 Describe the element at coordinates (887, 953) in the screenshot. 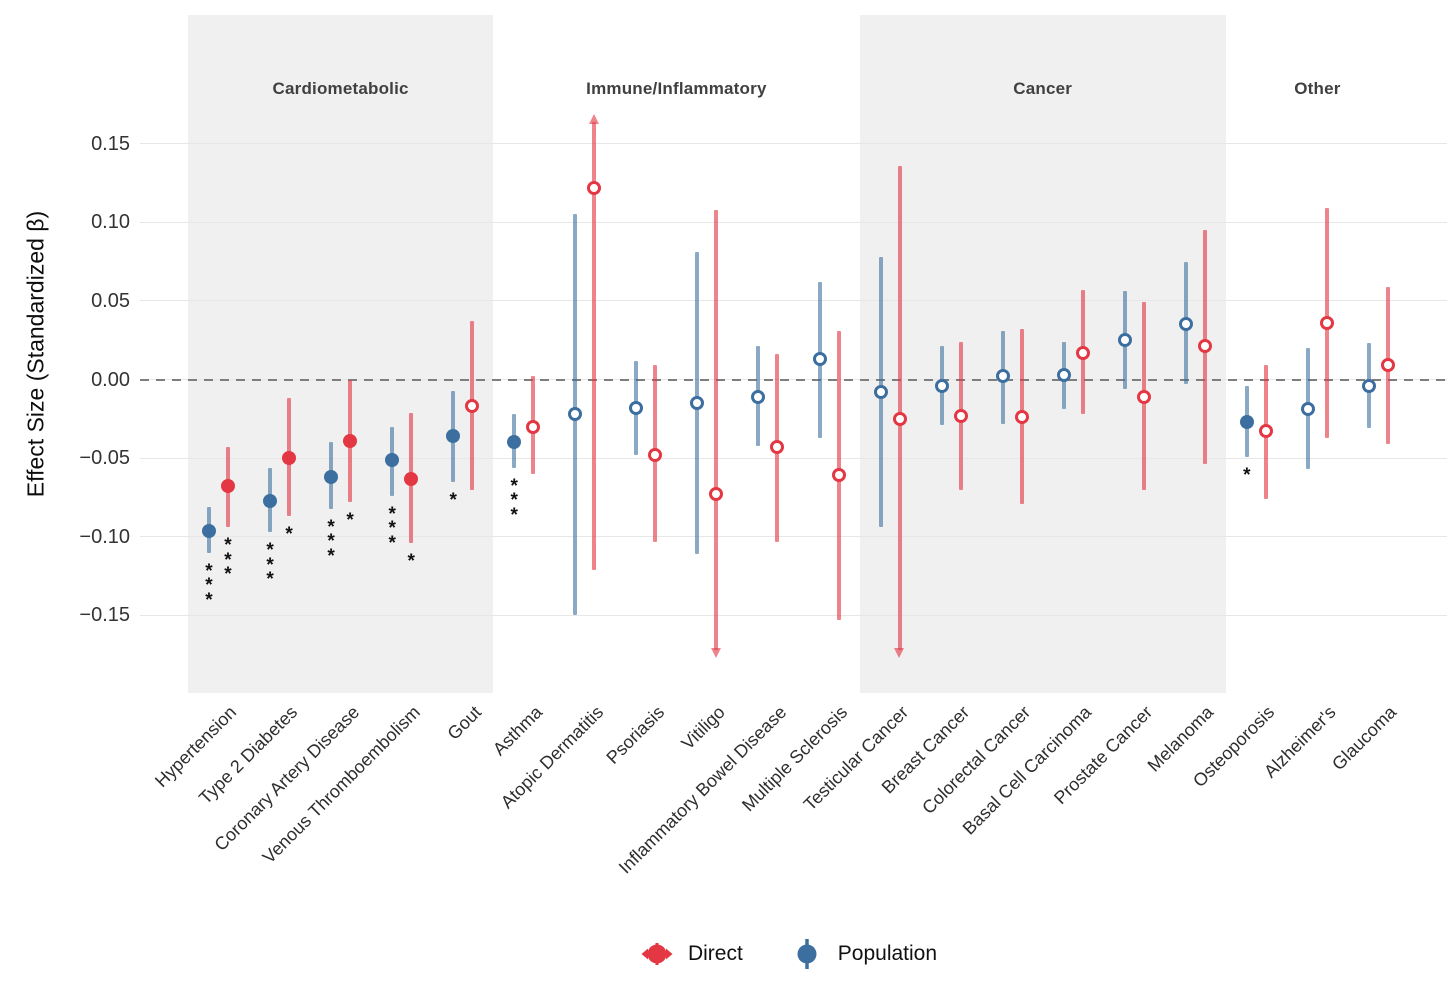

I see `legend-label-population: Population` at that location.